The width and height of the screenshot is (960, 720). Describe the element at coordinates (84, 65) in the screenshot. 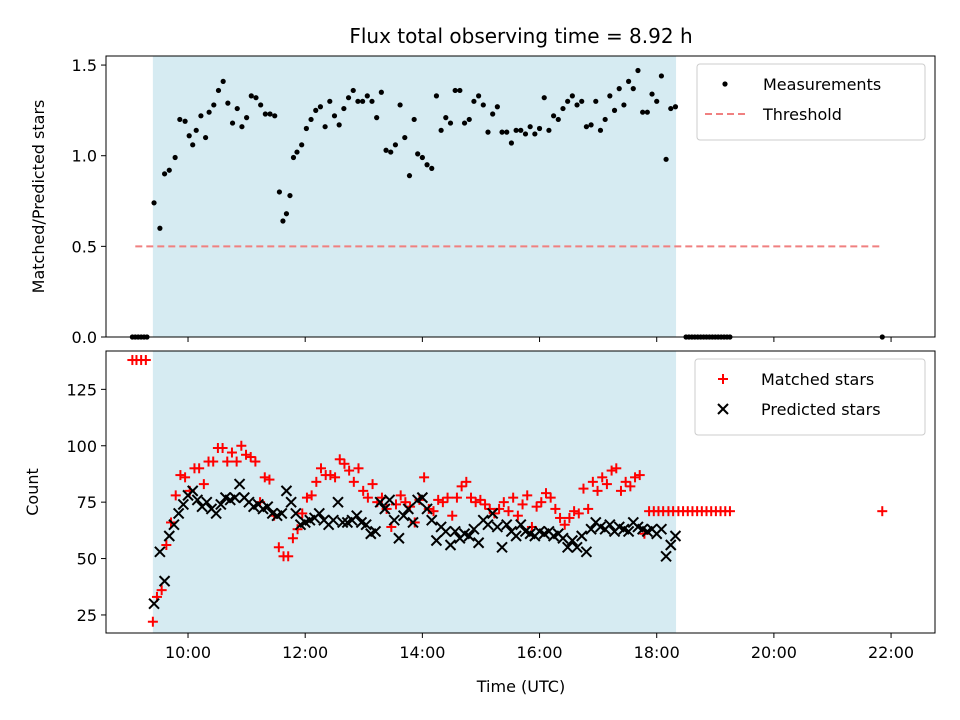

I see `y-tick-label: 1.5` at that location.